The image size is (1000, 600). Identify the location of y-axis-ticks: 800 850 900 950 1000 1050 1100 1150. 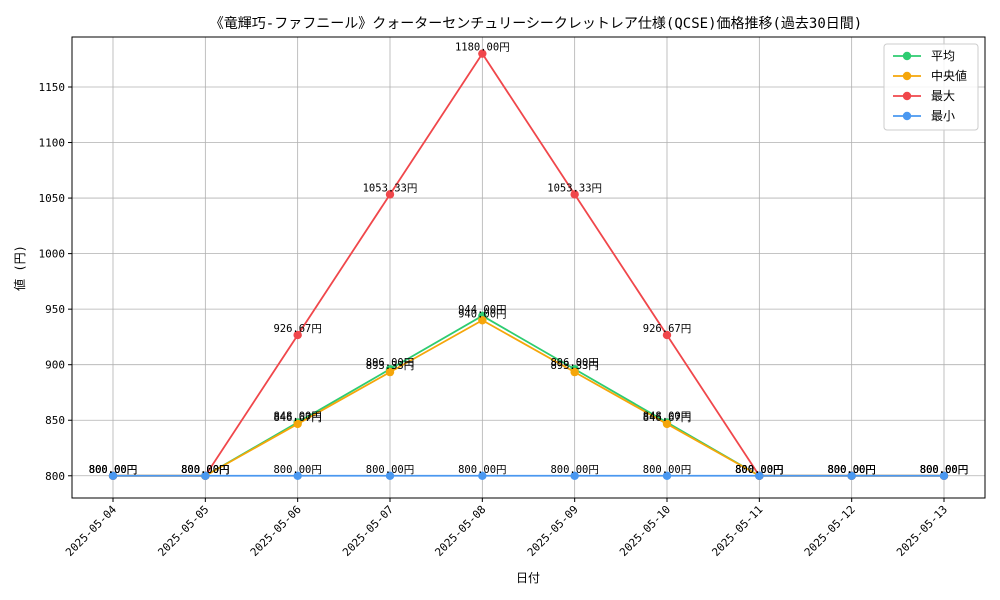
(55, 282).